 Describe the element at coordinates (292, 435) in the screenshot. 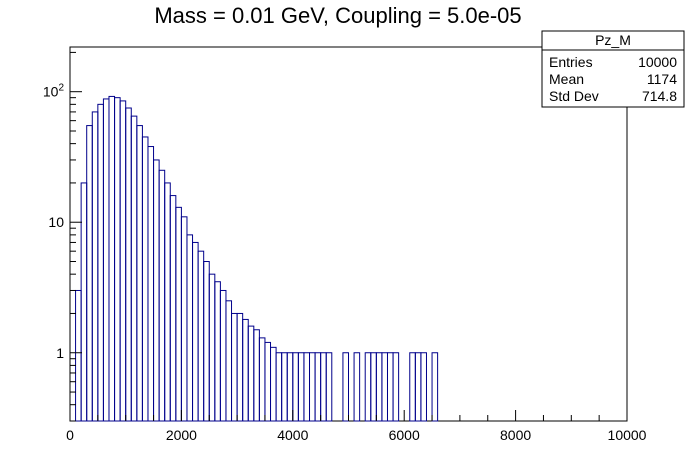

I see `x-tick-label: 4000` at that location.